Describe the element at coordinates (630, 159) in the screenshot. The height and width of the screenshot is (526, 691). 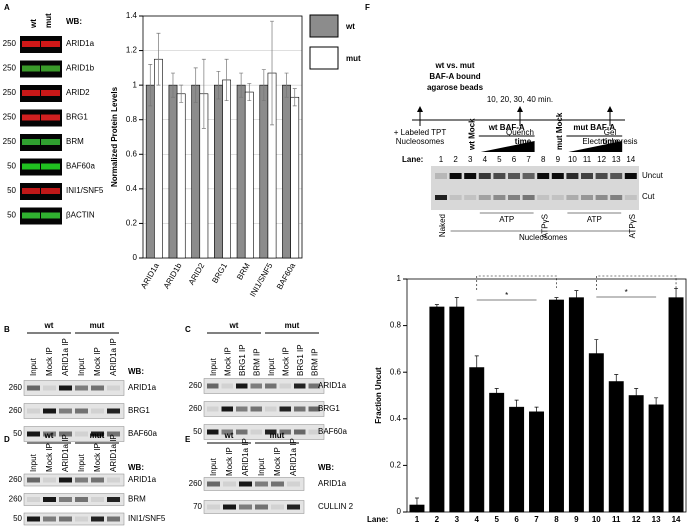
I see `lane-number: 14` at that location.